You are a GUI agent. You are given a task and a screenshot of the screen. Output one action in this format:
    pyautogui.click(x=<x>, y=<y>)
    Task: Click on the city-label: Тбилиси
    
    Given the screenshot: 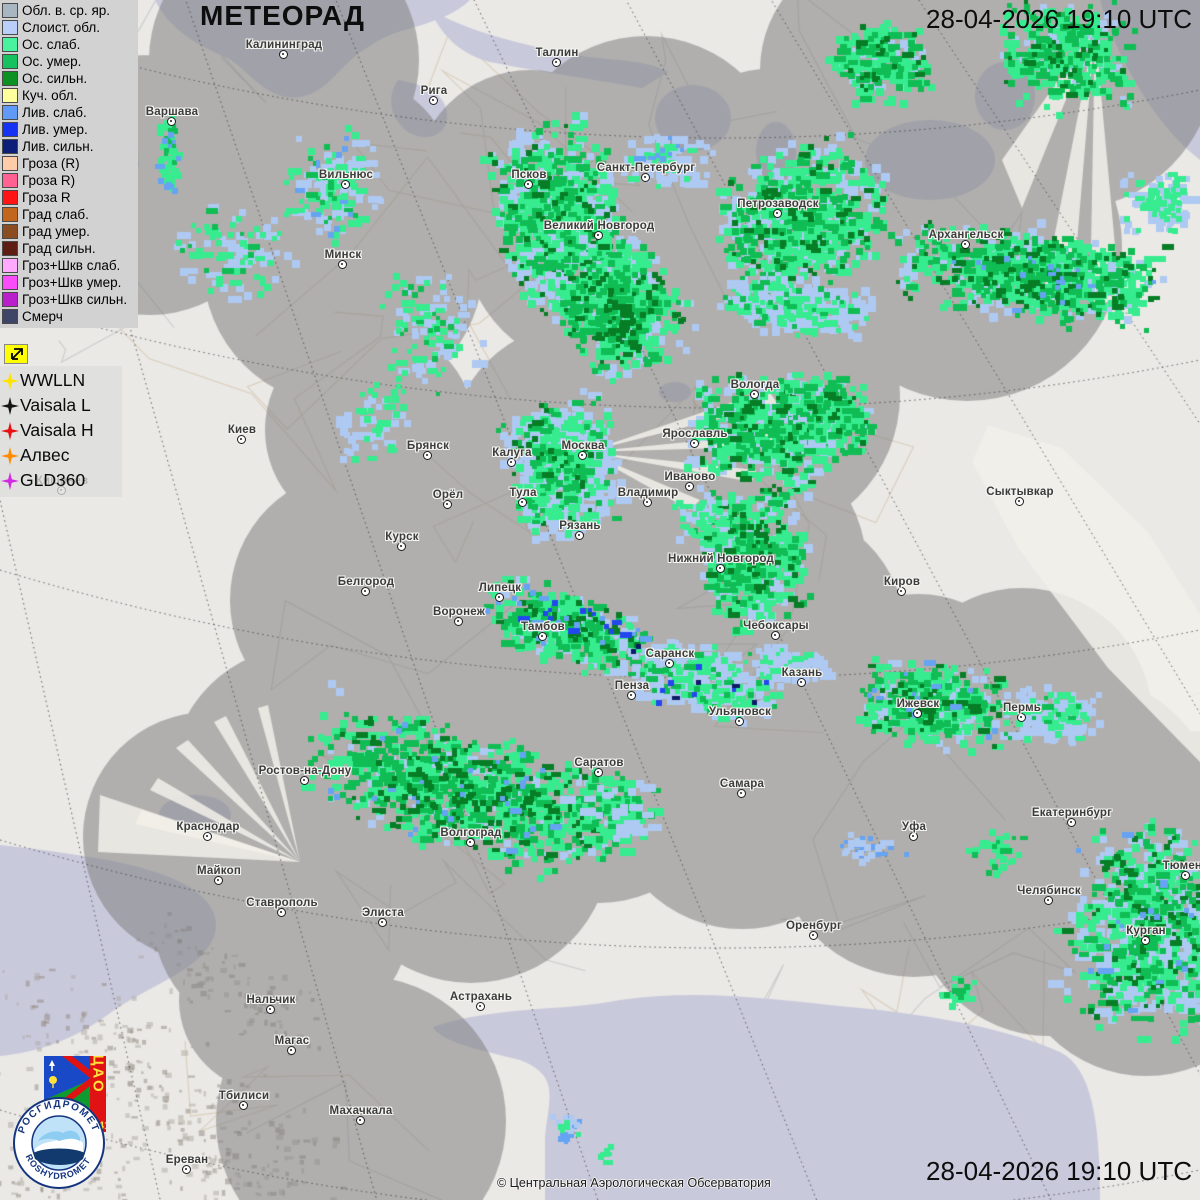 What is the action you would take?
    pyautogui.click(x=244, y=1096)
    